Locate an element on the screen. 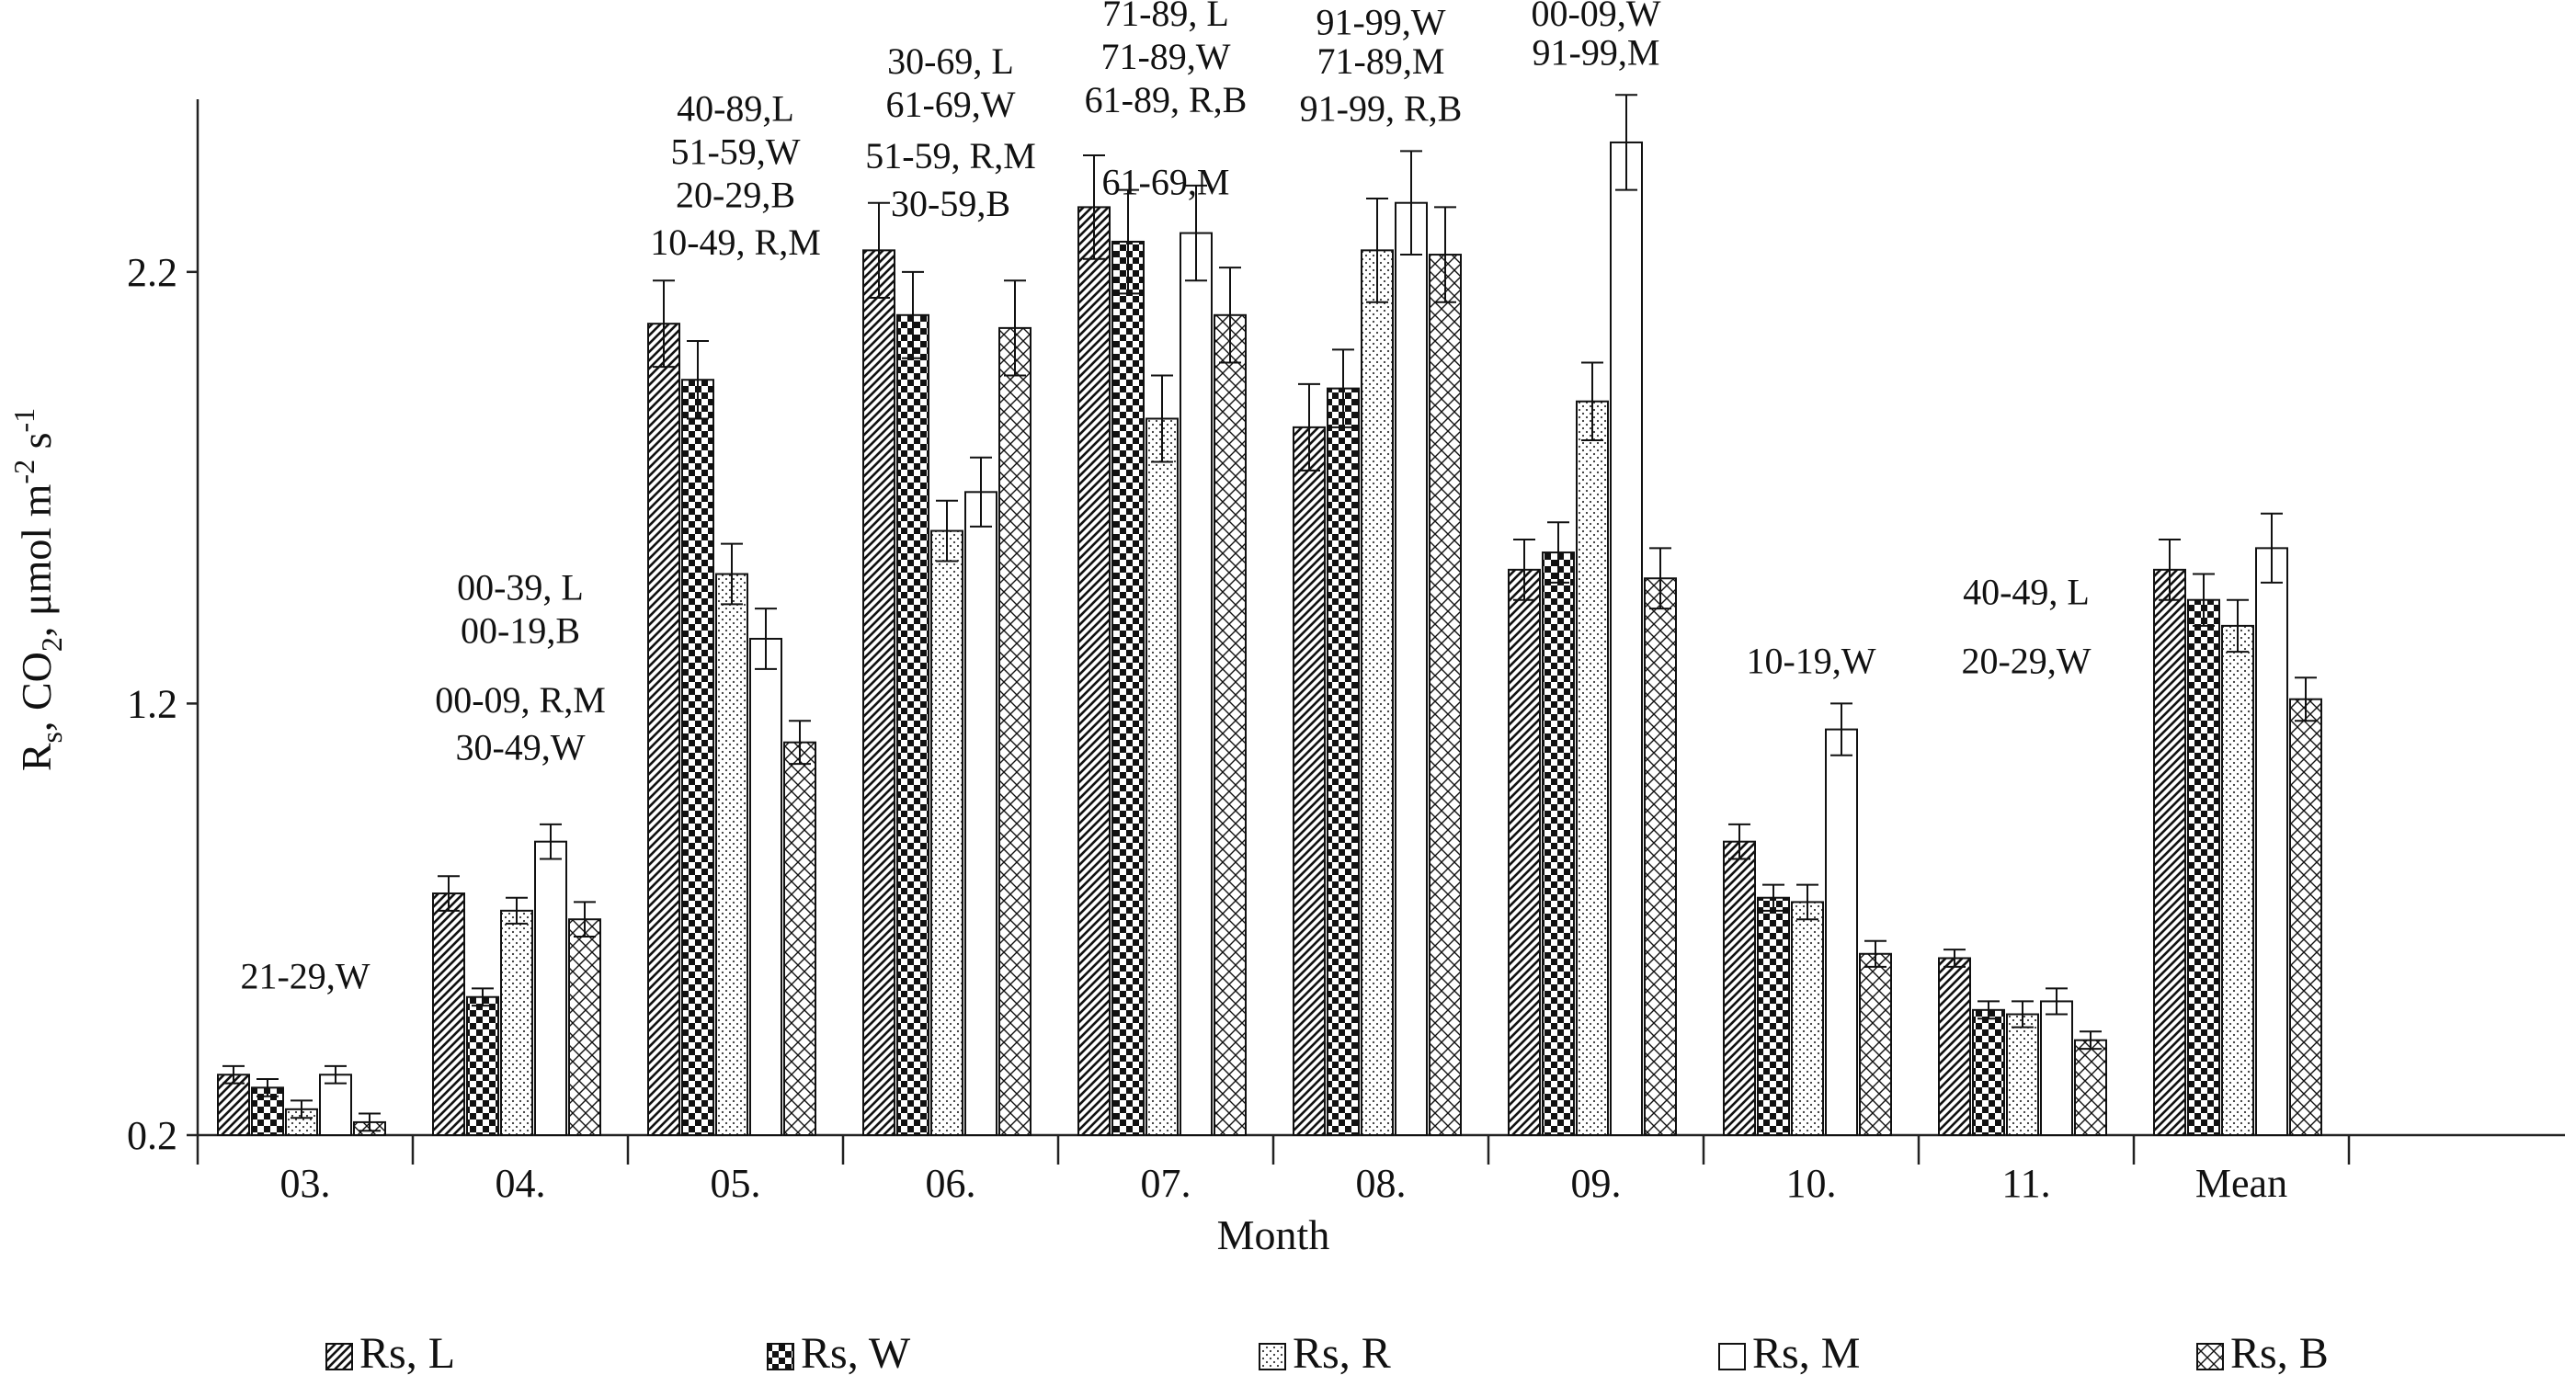 The width and height of the screenshot is (2576, 1398). annotation-label: 30-59,B is located at coordinates (950, 203).